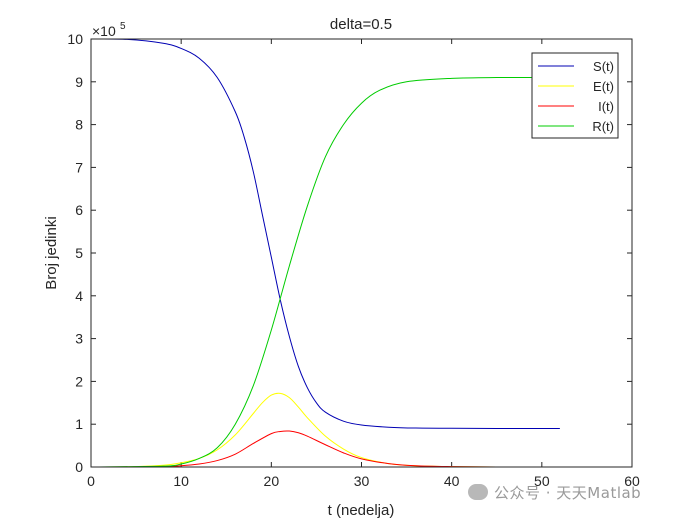  I want to click on y-tick-label: 4, so click(79, 296).